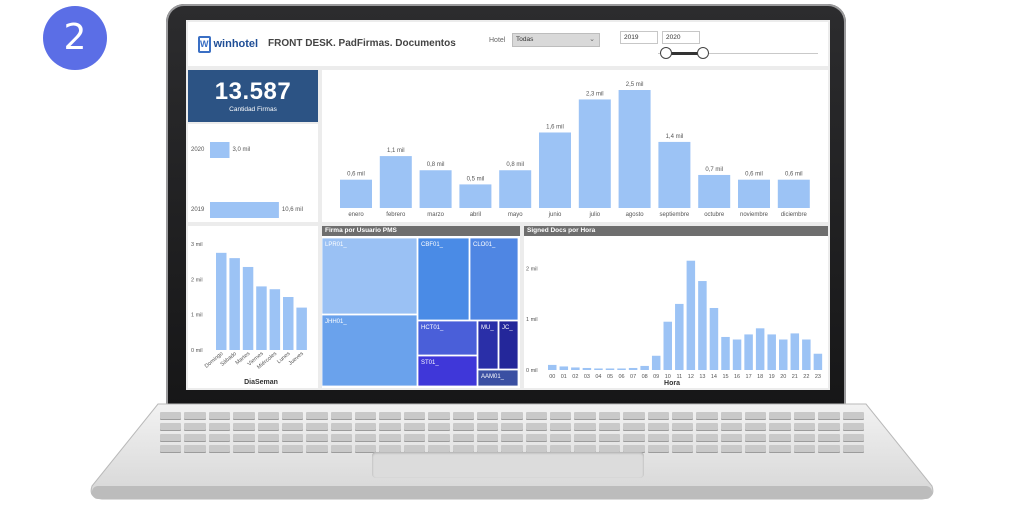  What do you see at coordinates (556, 40) in the screenshot?
I see `hotel-select: Todas ⌄` at bounding box center [556, 40].